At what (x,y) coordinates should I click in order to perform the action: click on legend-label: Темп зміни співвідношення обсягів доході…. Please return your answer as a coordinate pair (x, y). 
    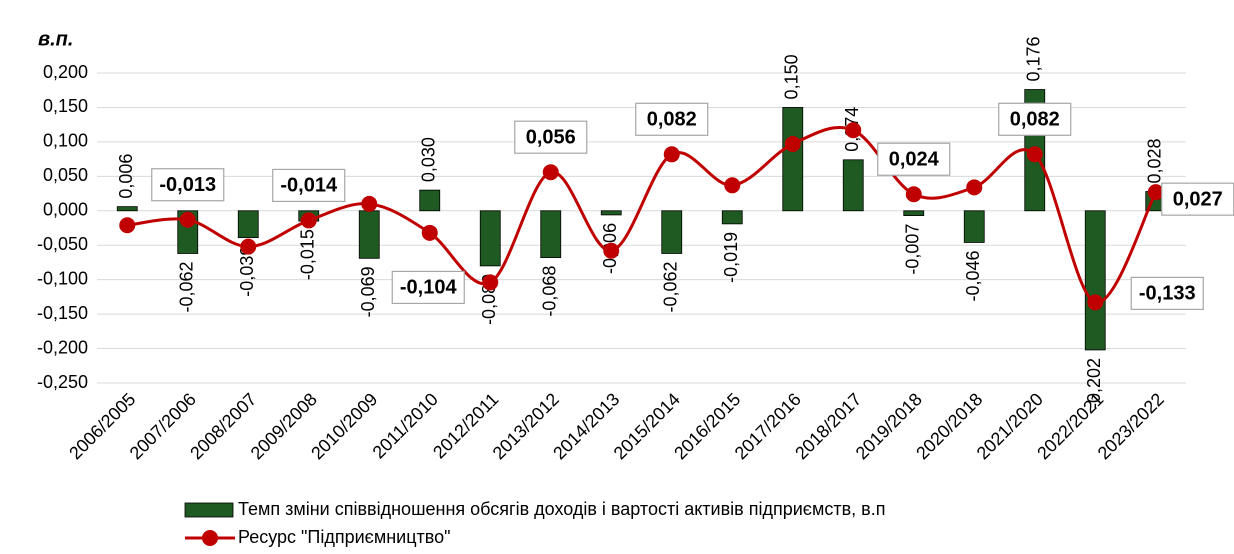
    Looking at the image, I should click on (561, 509).